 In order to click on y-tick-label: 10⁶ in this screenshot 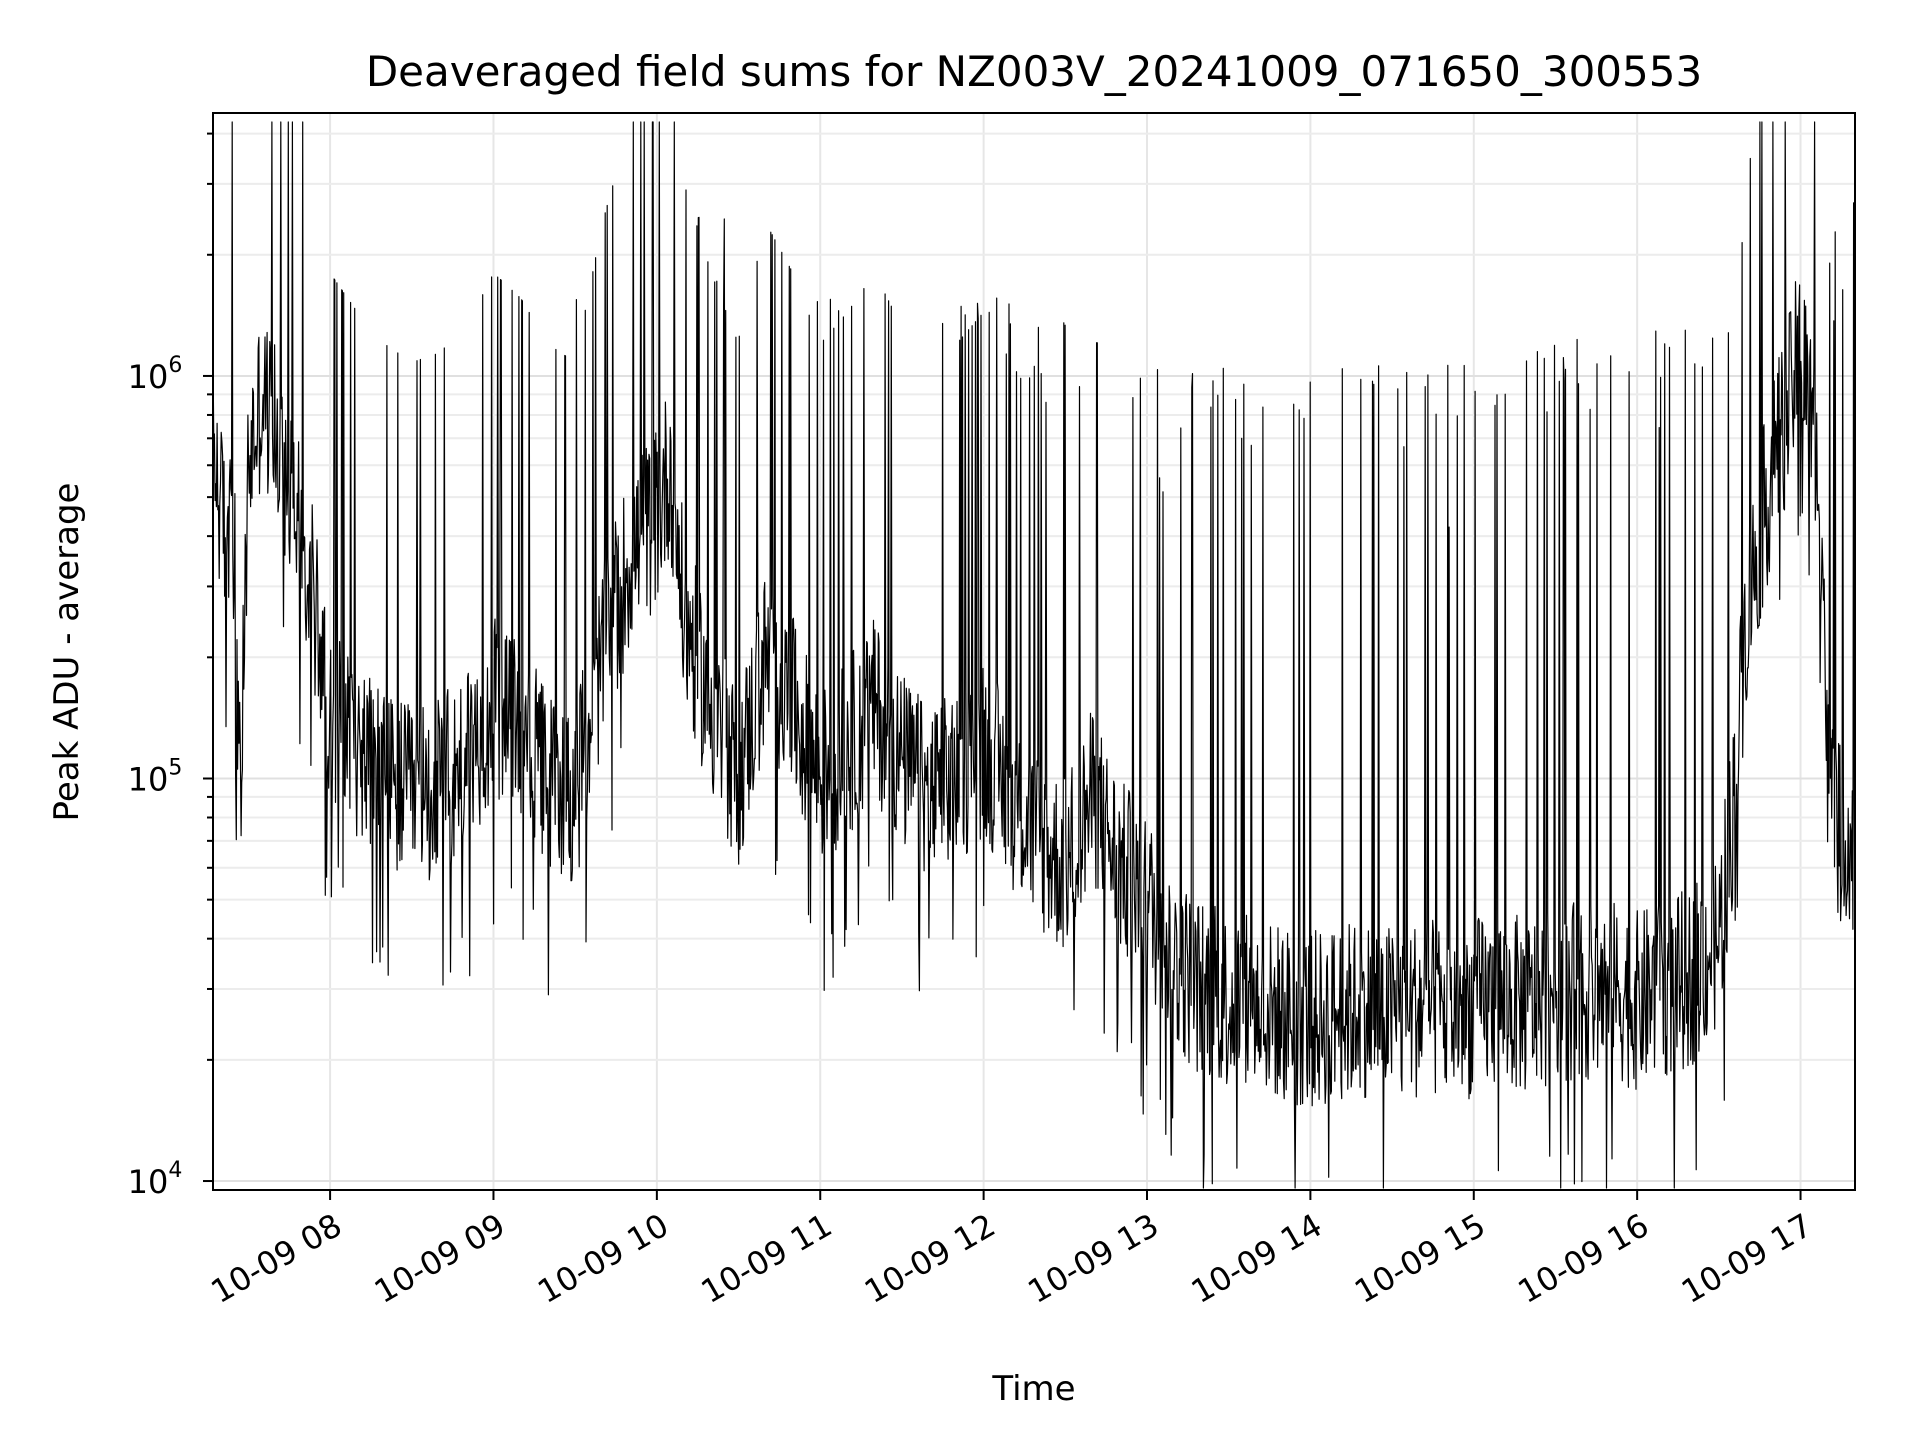, I will do `click(155, 374)`.